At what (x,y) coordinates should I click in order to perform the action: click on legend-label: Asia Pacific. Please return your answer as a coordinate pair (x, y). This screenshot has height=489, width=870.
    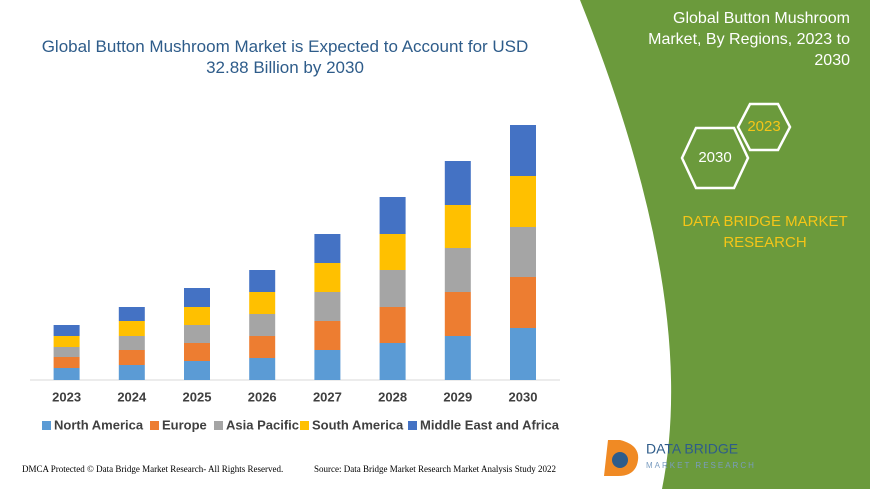
    Looking at the image, I should click on (262, 424).